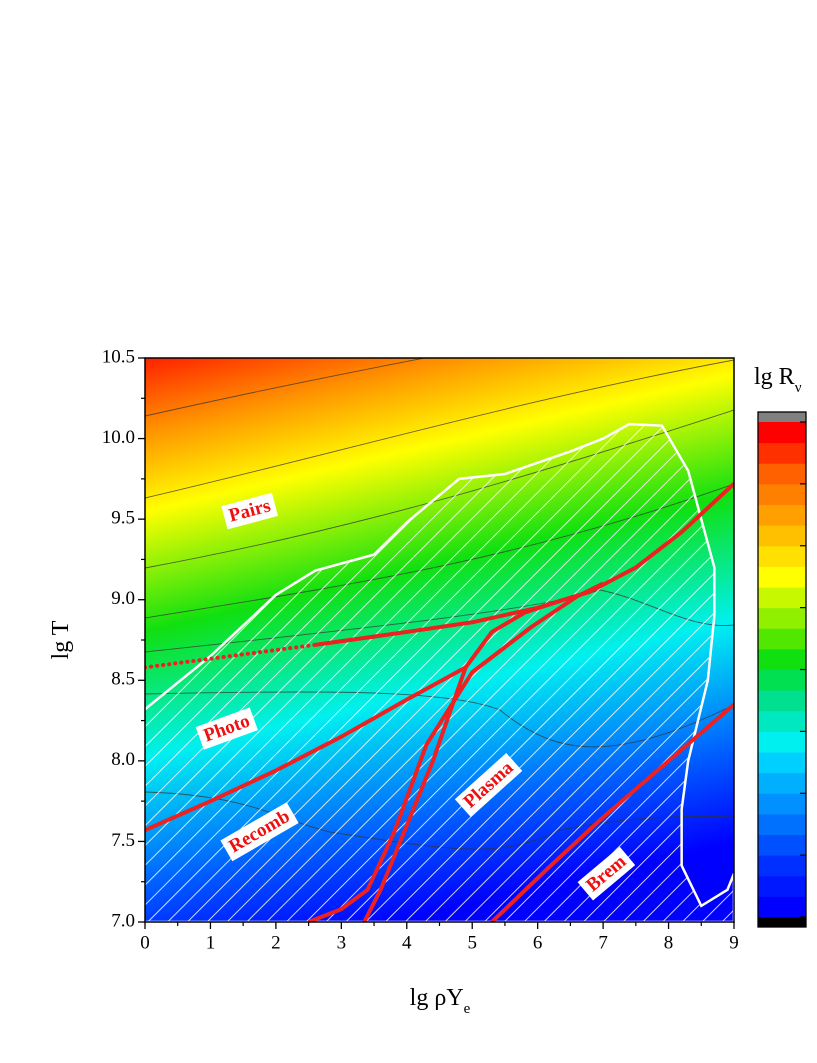 The width and height of the screenshot is (817, 1063). Describe the element at coordinates (211, 942) in the screenshot. I see `x-tick-label: 1` at that location.